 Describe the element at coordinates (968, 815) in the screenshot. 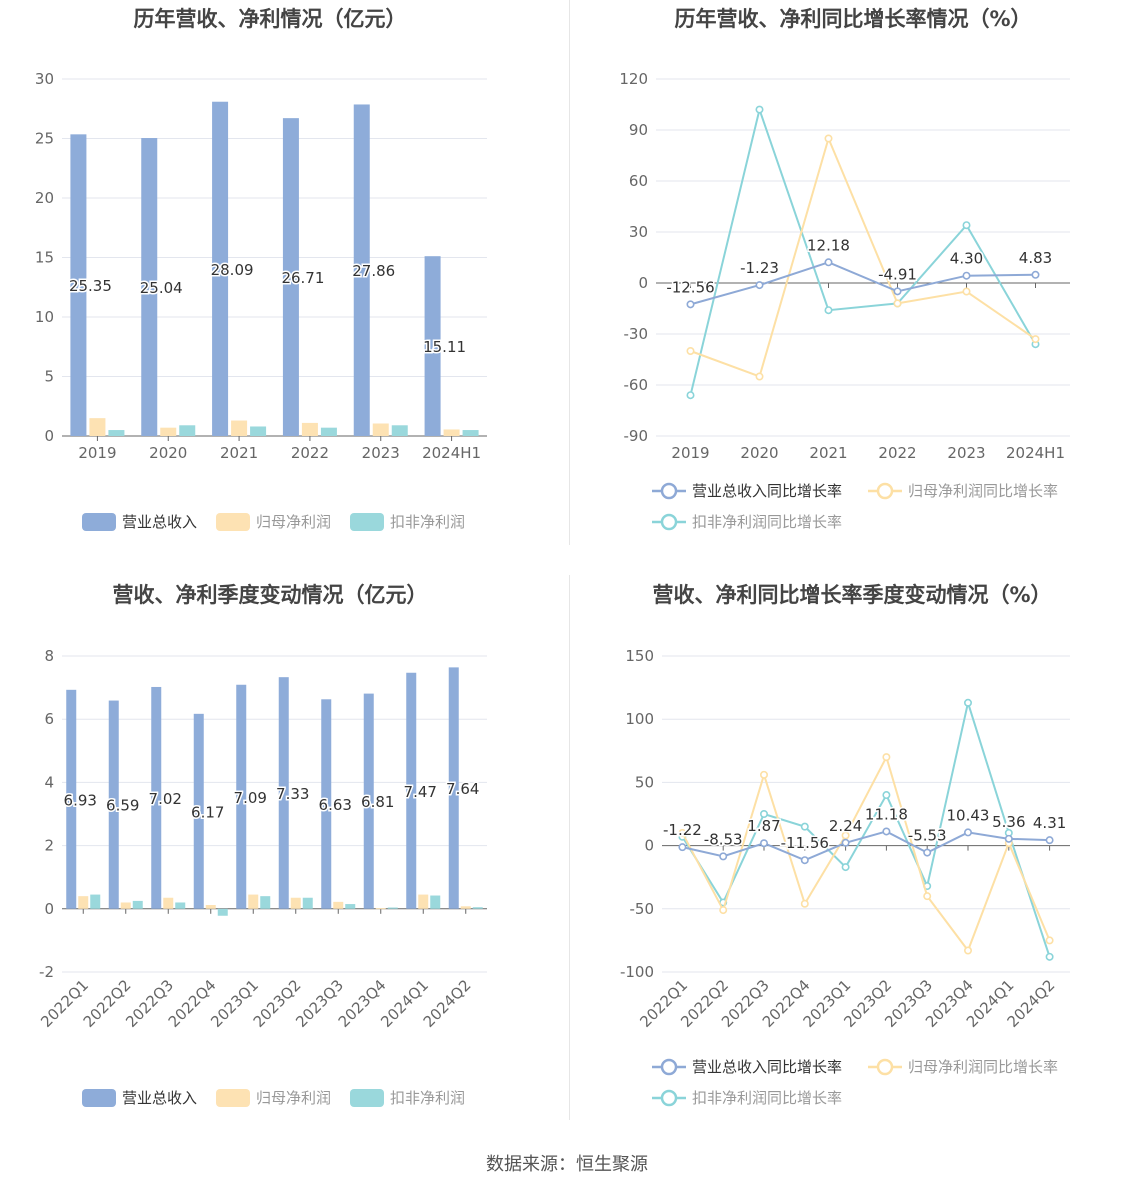

I see `line-data-label: 10.43` at that location.